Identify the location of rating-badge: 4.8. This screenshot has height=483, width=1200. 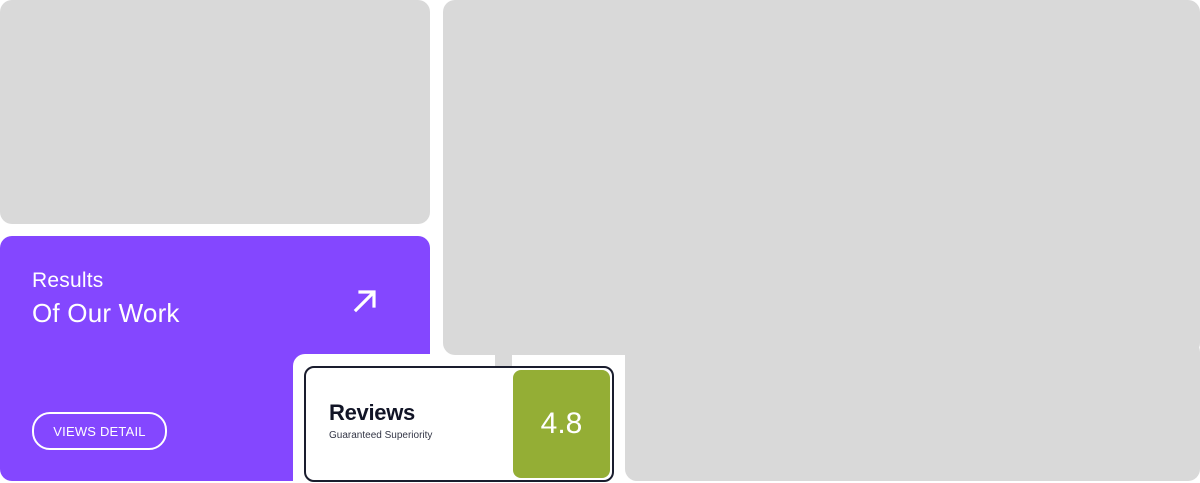
(561, 424).